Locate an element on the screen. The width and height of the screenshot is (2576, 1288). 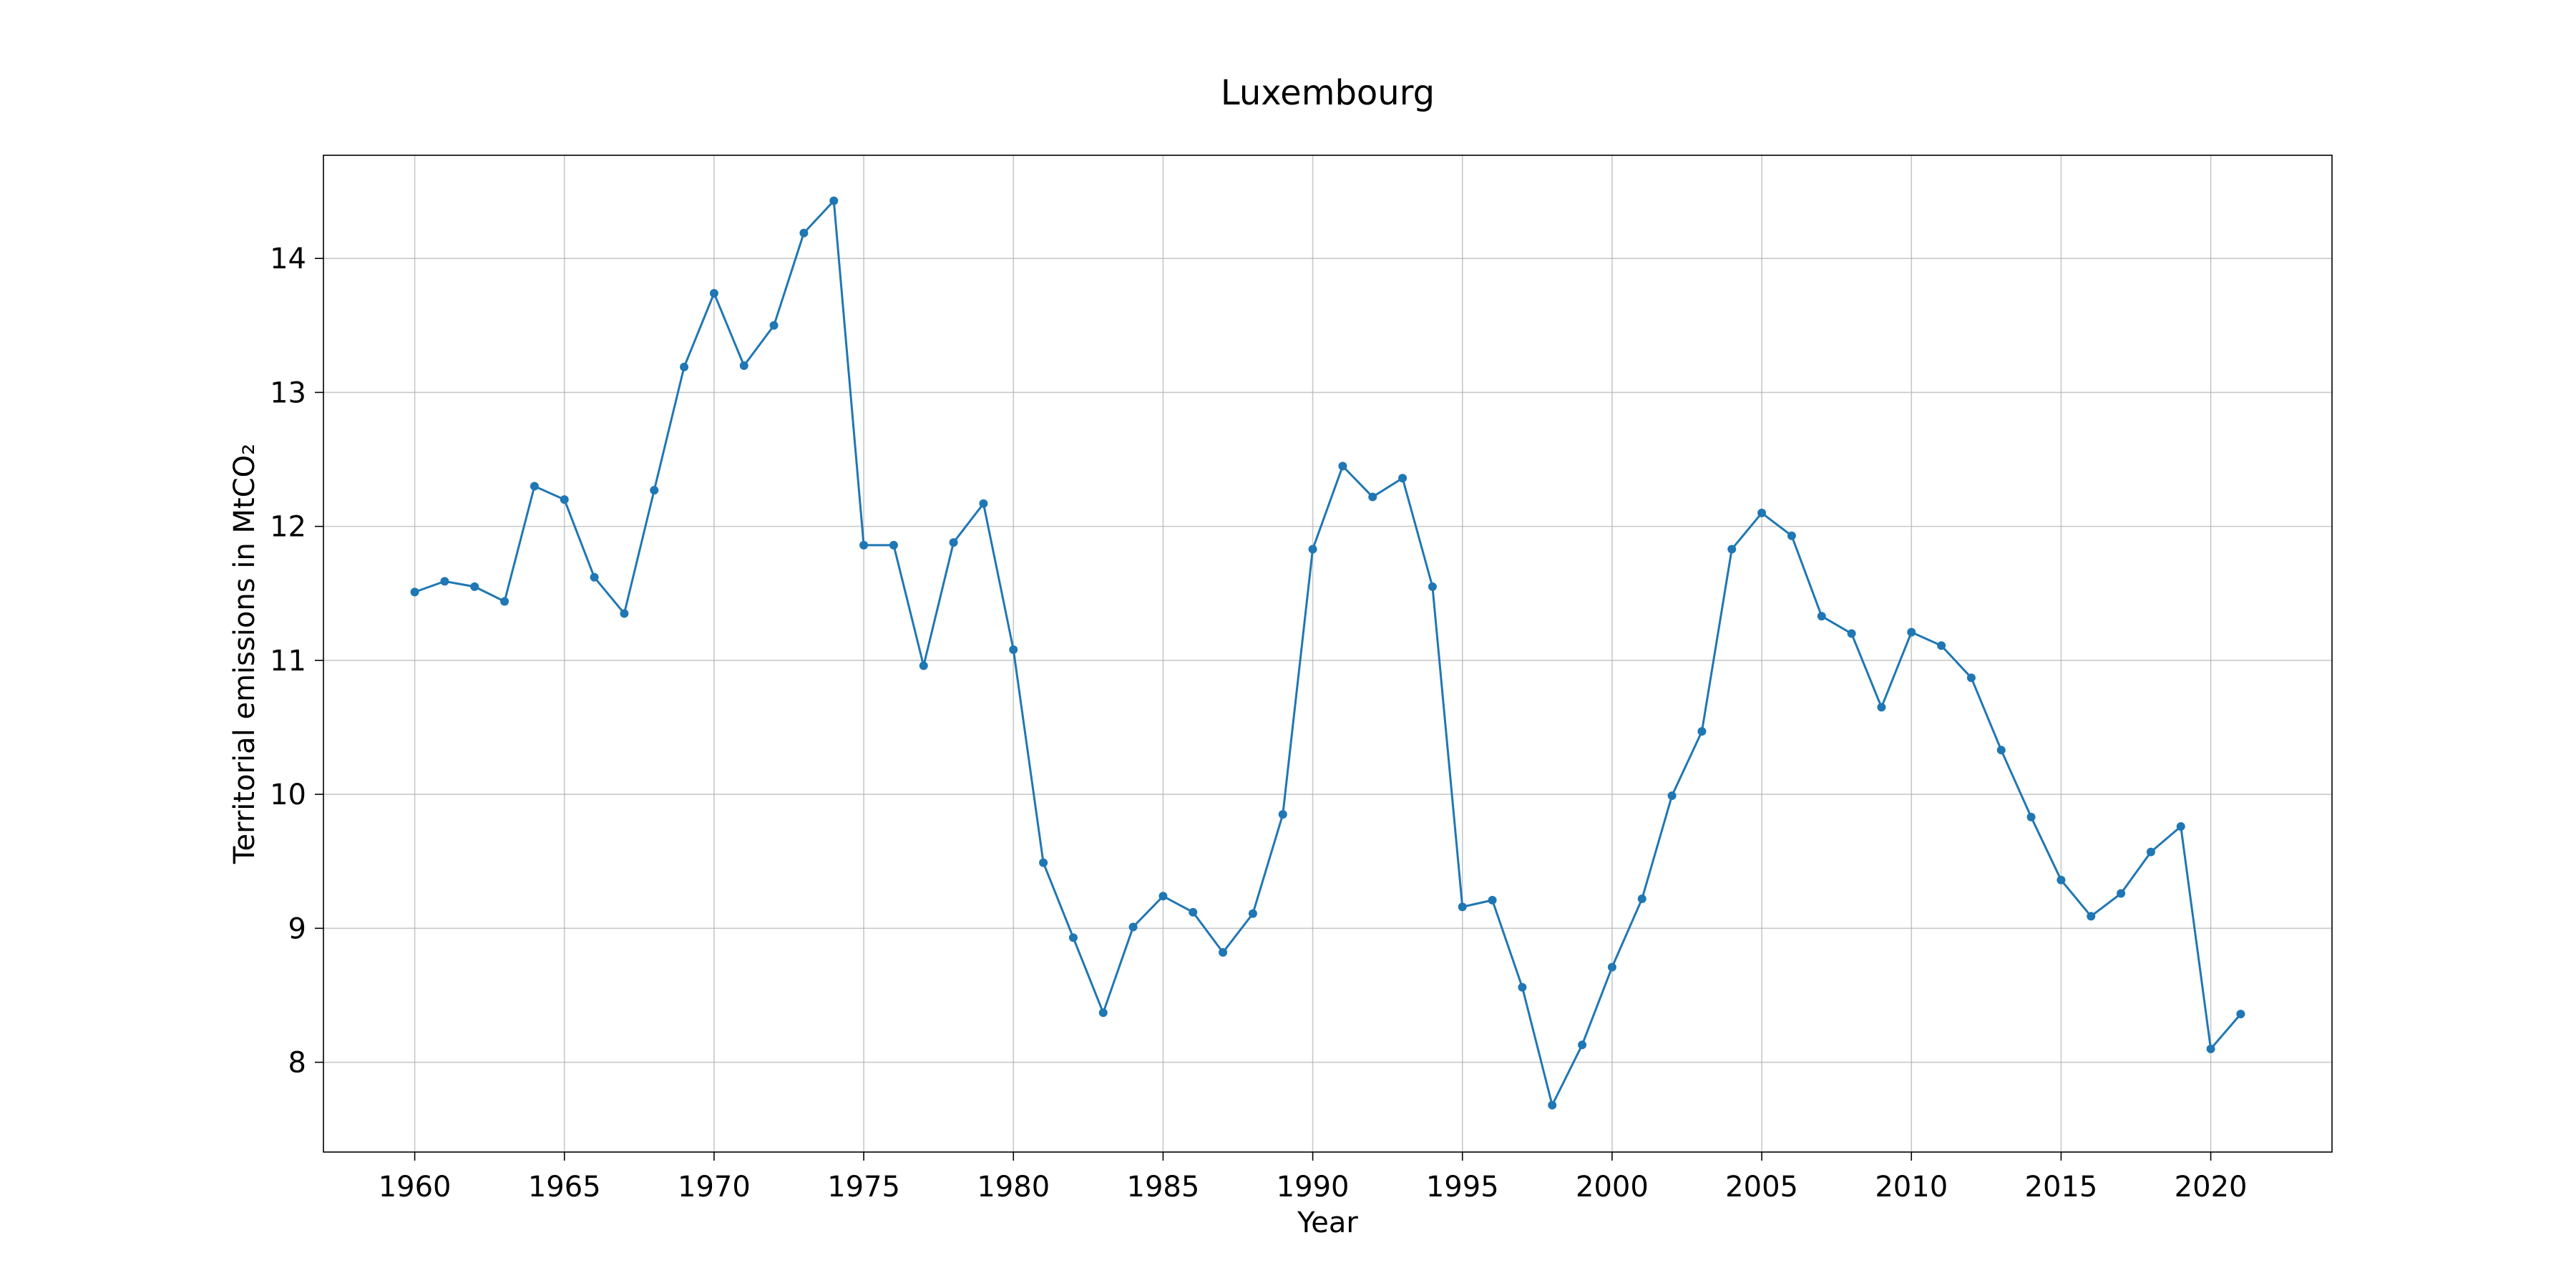
x-axis-label: Year is located at coordinates (1327, 1222).